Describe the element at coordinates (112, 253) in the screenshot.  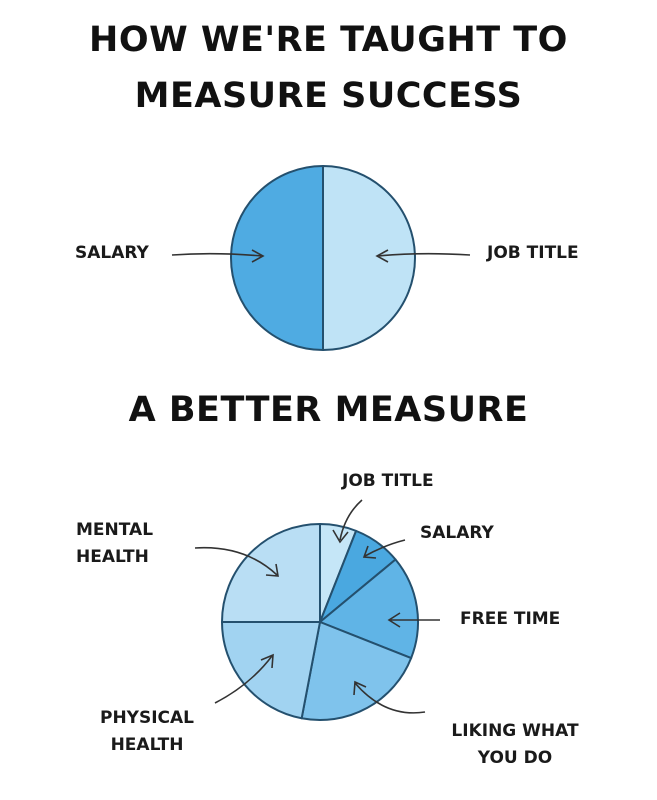
I see `label-salary-1: SALARY` at that location.